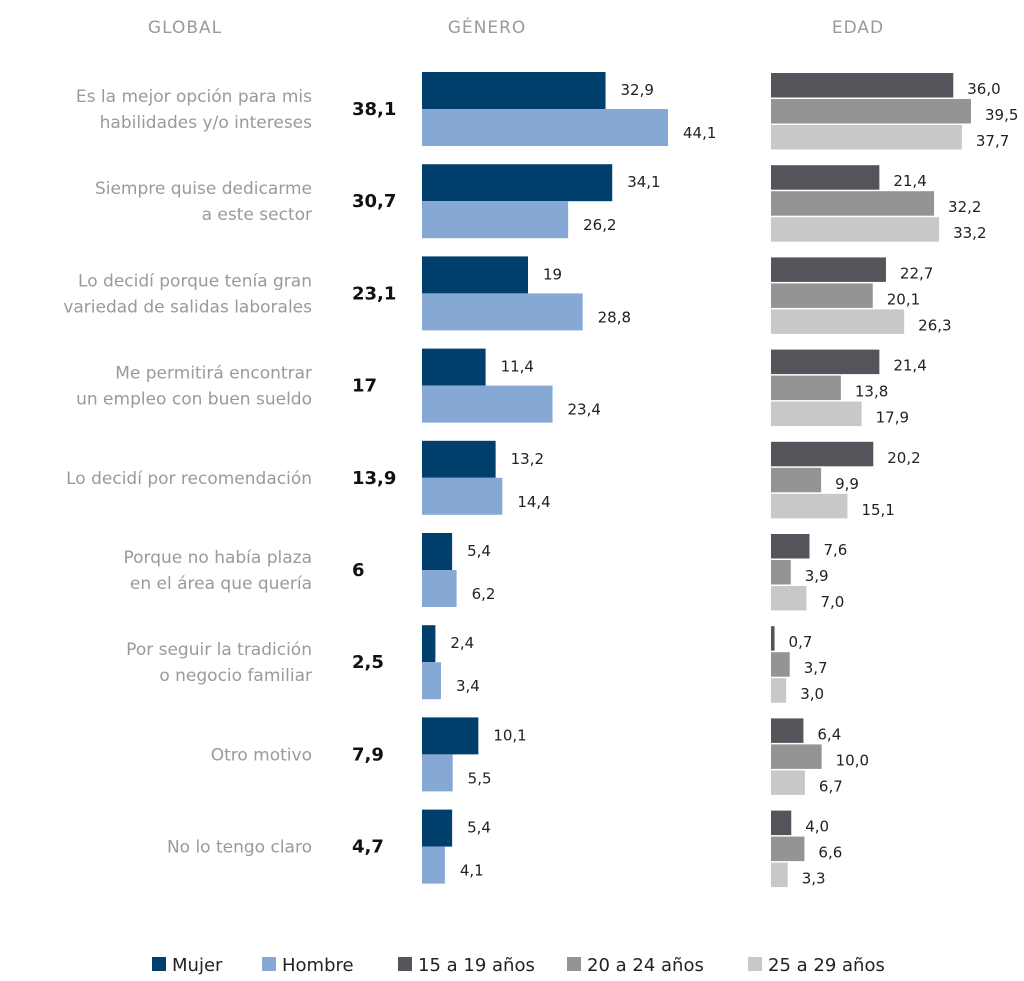 The width and height of the screenshot is (1024, 981). I want to click on value-label-mujer: 34,1, so click(643, 182).